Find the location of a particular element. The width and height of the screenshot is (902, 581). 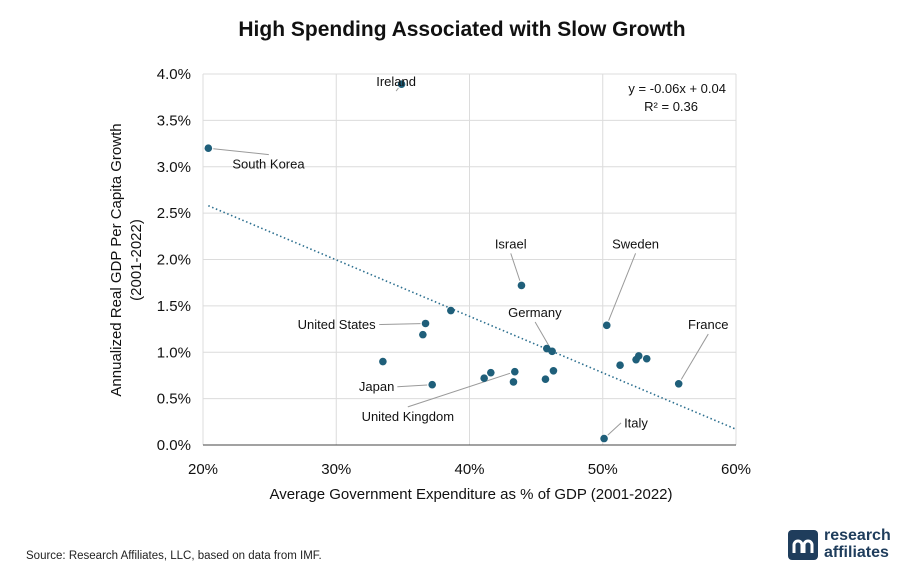

logo-wordmark: research affiliates is located at coordinates (857, 544).